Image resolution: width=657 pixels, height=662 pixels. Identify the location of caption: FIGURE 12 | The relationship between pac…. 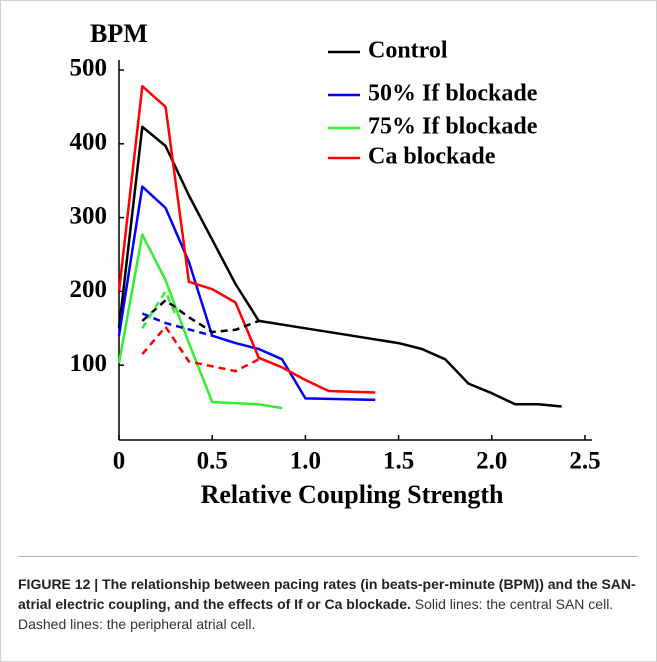
(329, 604).